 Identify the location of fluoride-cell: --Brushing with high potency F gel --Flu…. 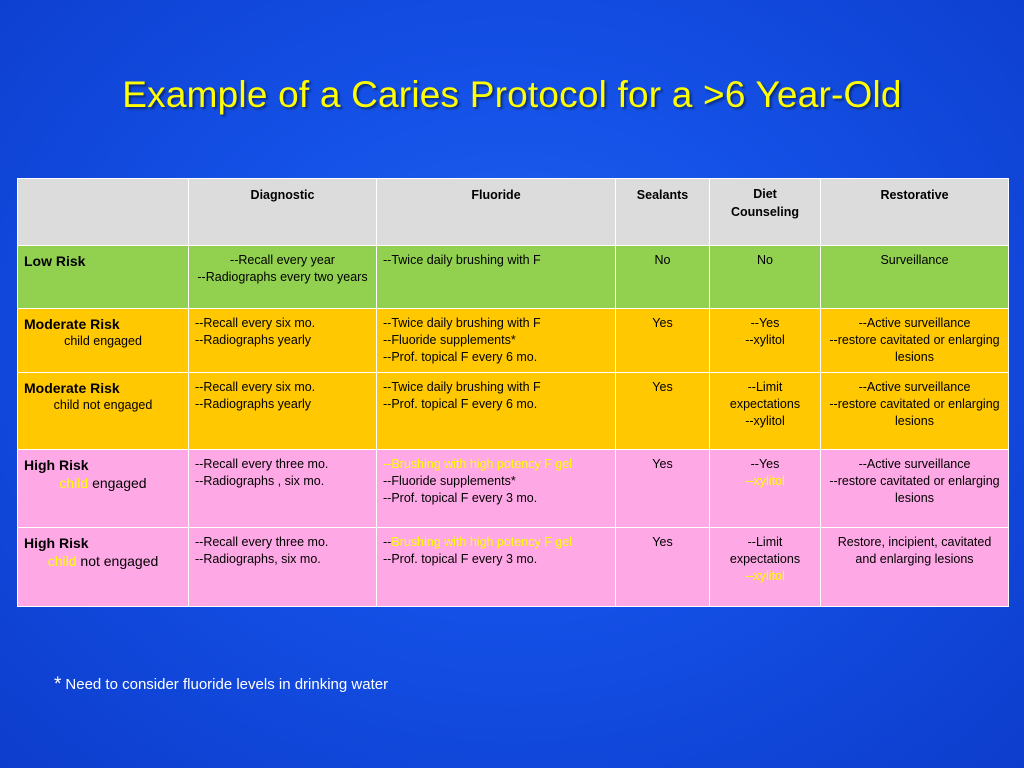
(496, 488).